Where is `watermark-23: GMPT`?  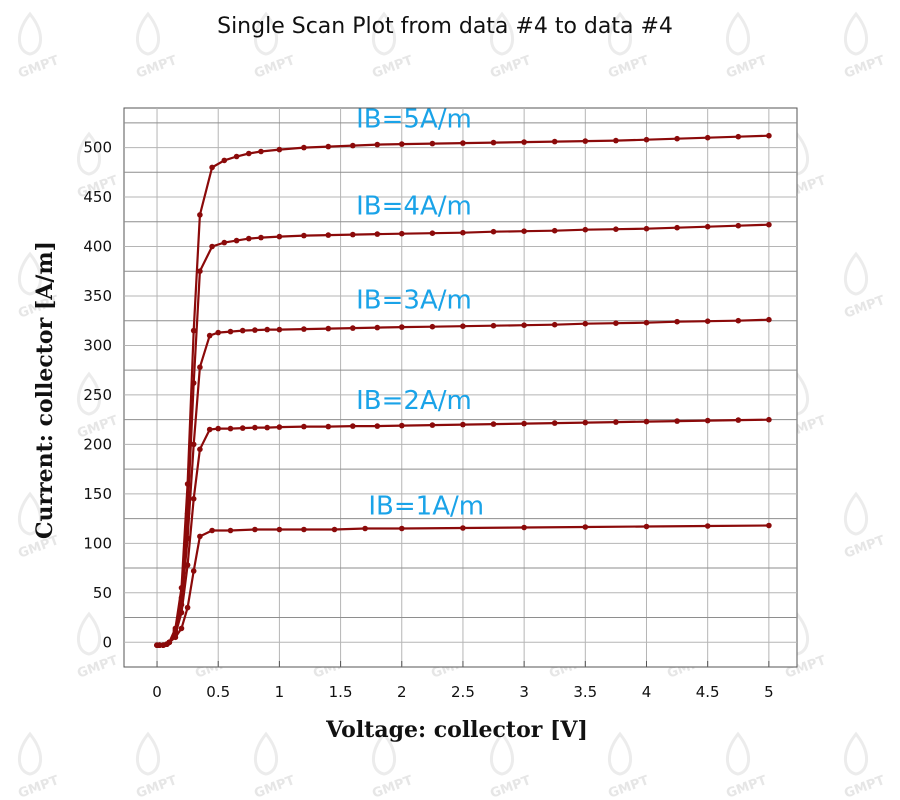
watermark-23: GMPT is located at coordinates (97, 406).